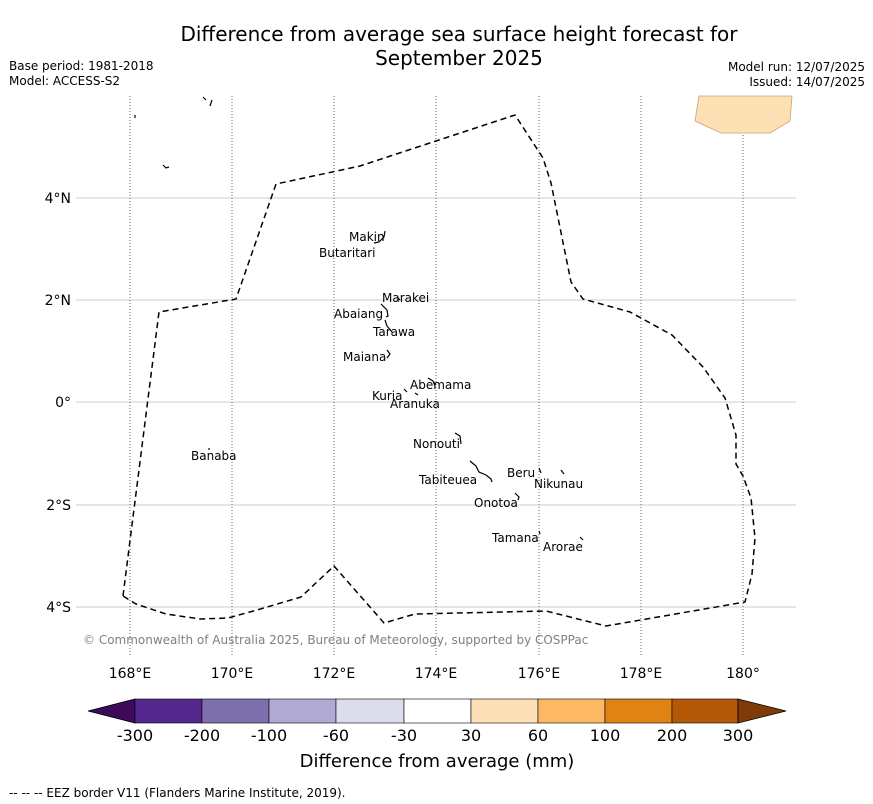  What do you see at coordinates (135, 735) in the screenshot?
I see `cb-tick-0: -300` at bounding box center [135, 735].